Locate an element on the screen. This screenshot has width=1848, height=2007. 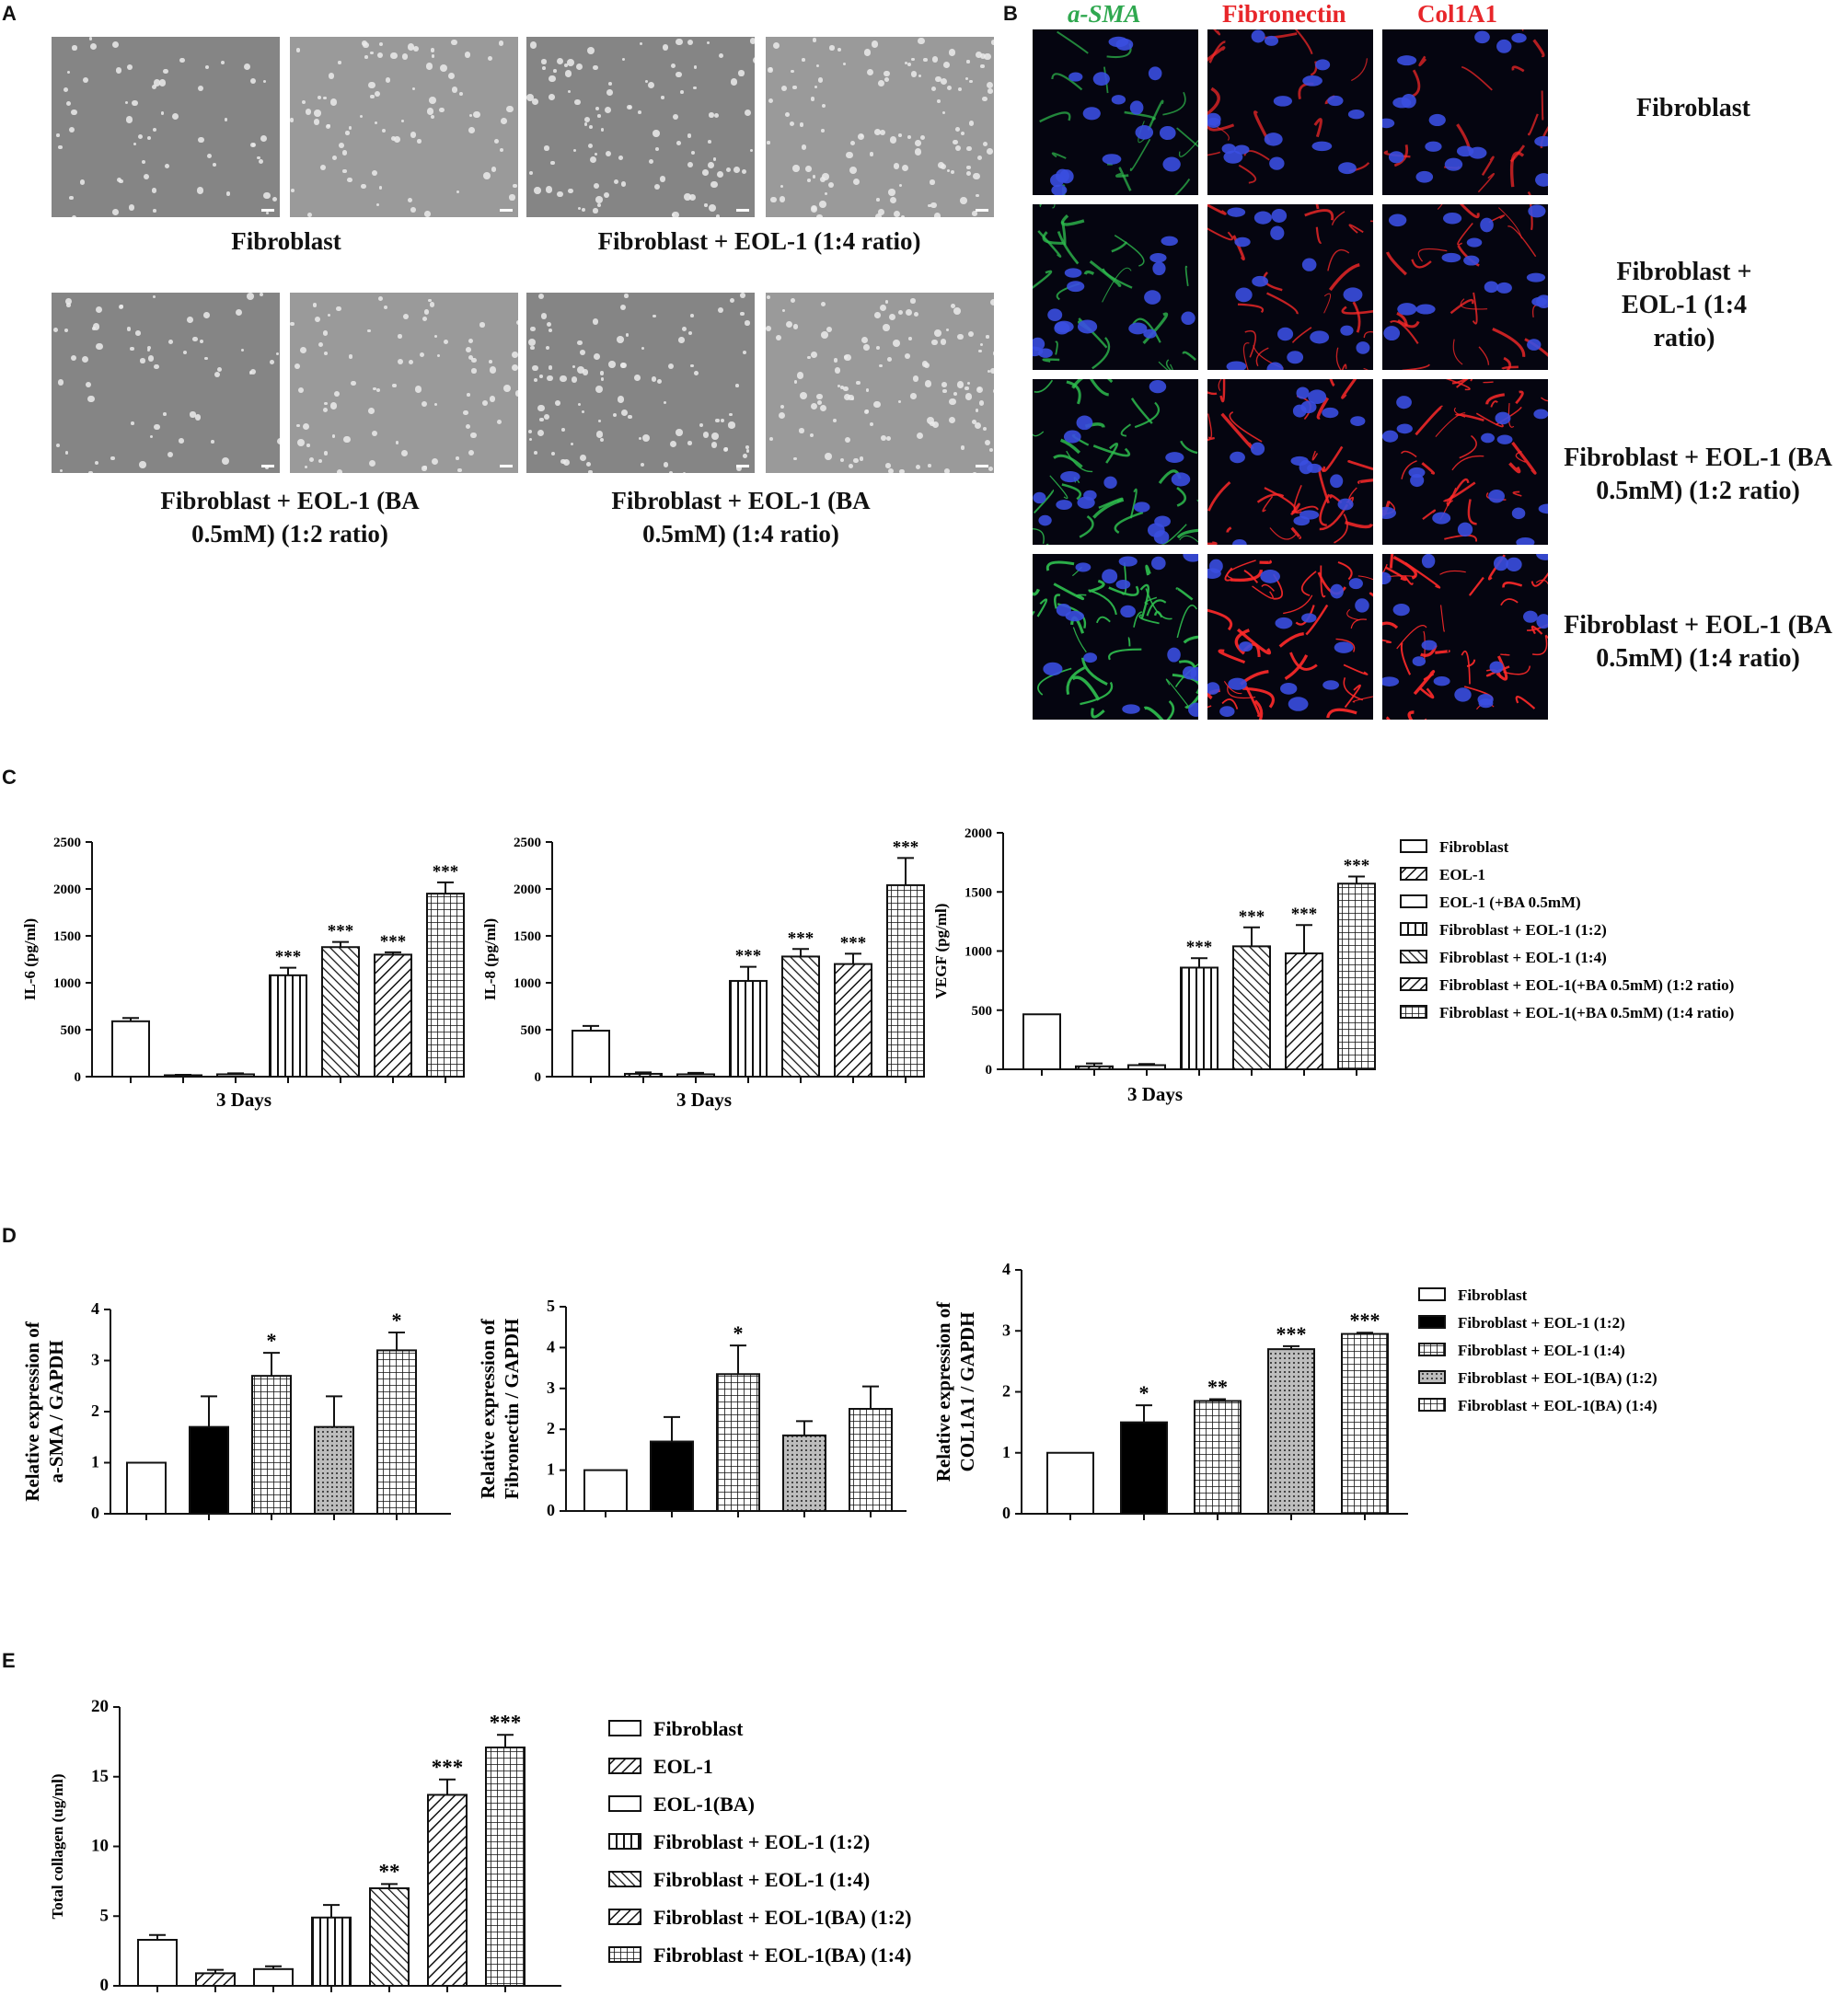
y-axis-label: Relative expression ofCOL1A1 / GAPDH is located at coordinates (955, 1392).